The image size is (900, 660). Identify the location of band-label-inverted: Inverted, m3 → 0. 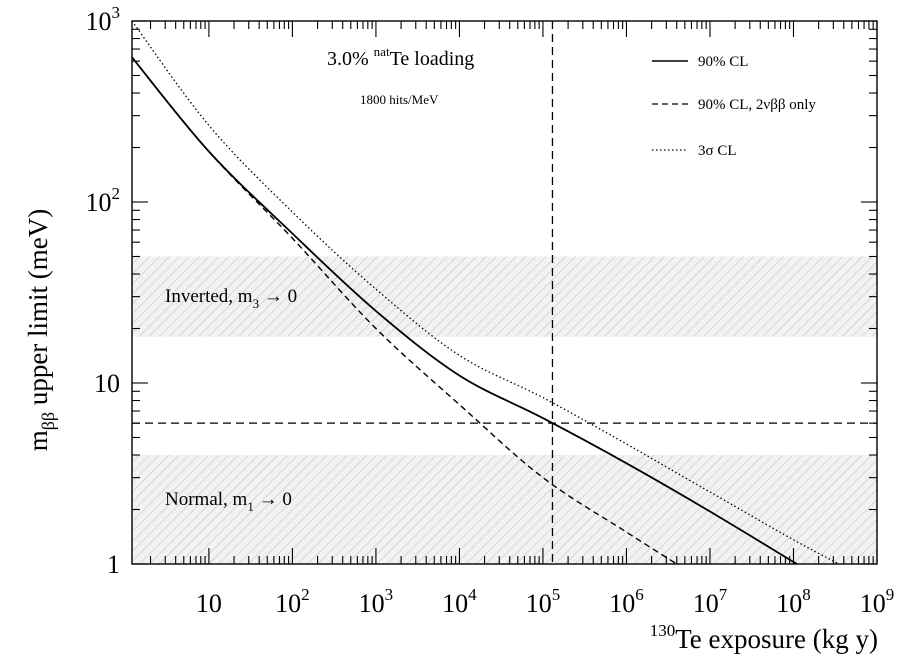
(231, 298).